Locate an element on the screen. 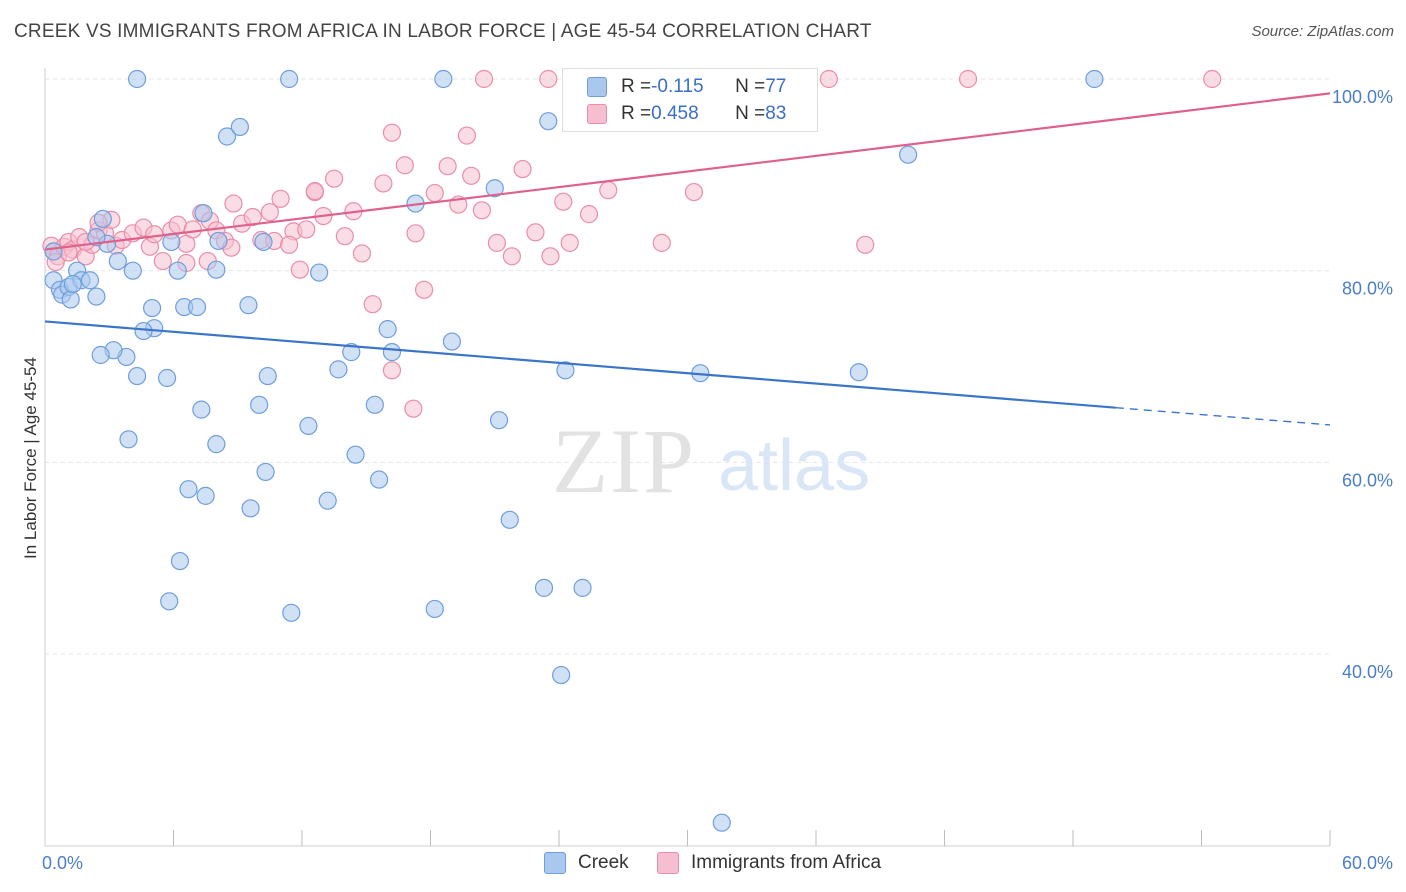 Image resolution: width=1406 pixels, height=892 pixels. creek-swatch is located at coordinates (597, 87).